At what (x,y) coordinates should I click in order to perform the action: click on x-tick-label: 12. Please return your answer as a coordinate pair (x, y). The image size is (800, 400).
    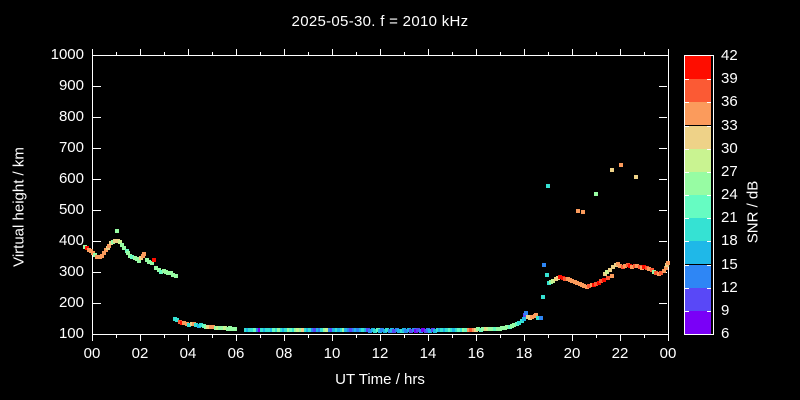
    Looking at the image, I should click on (380, 353).